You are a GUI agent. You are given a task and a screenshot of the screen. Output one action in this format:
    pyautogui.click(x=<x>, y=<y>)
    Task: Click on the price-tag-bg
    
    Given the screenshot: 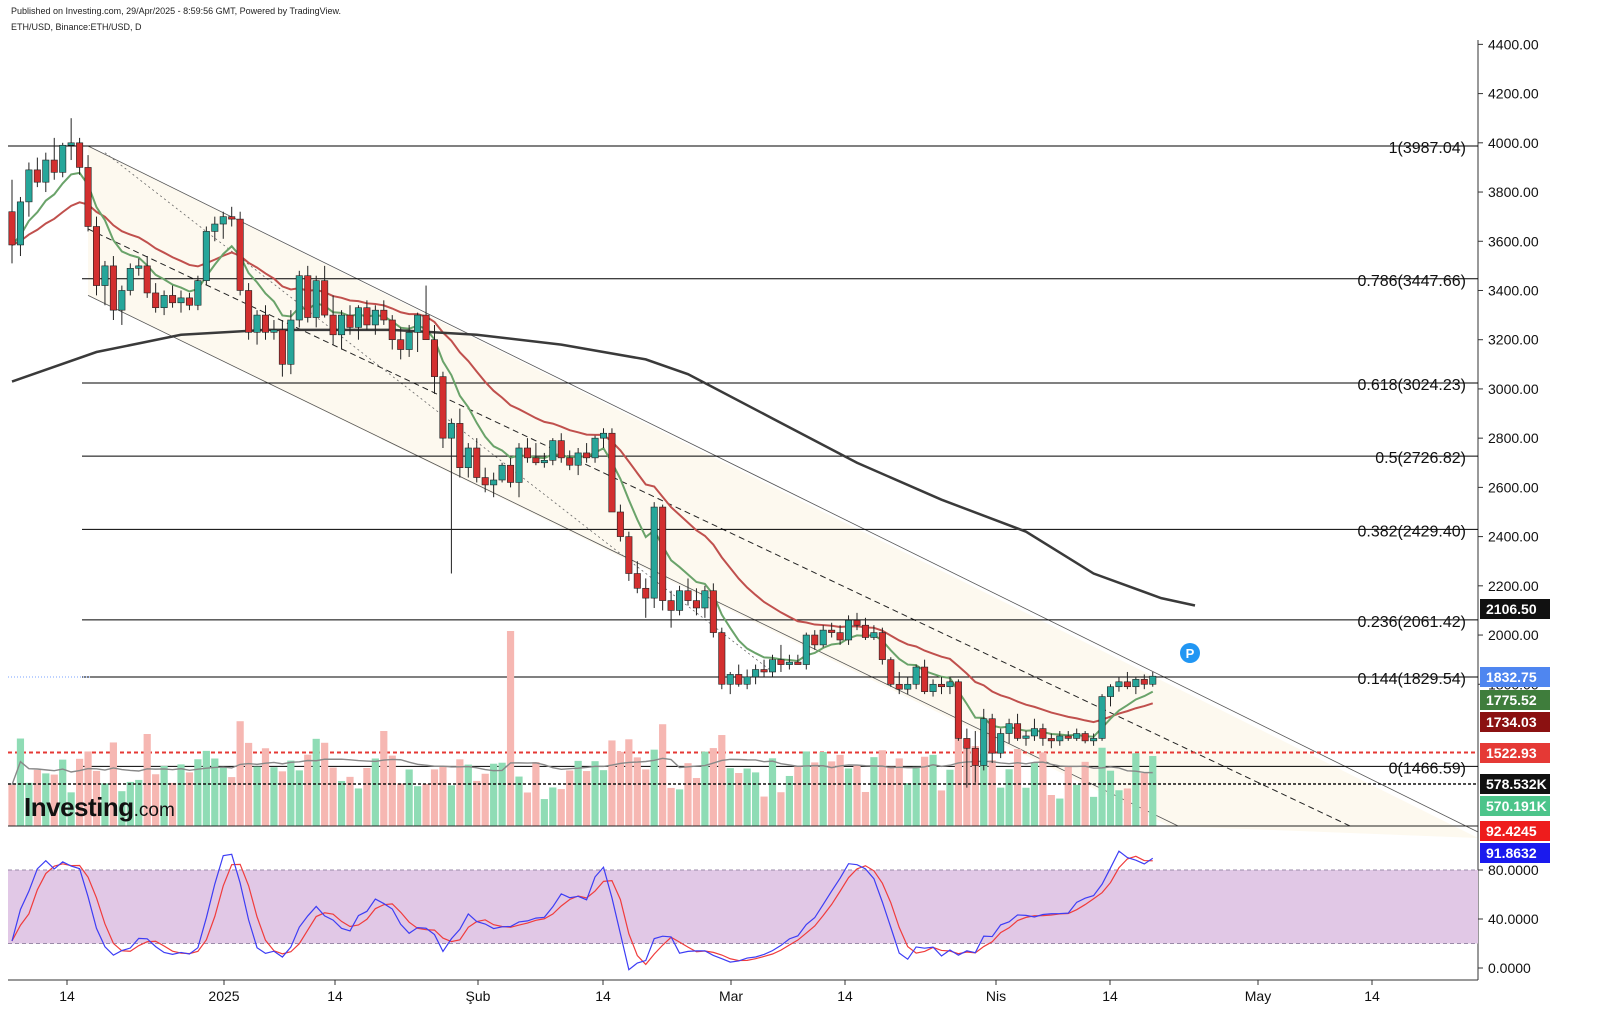 What is the action you would take?
    pyautogui.click(x=1515, y=677)
    